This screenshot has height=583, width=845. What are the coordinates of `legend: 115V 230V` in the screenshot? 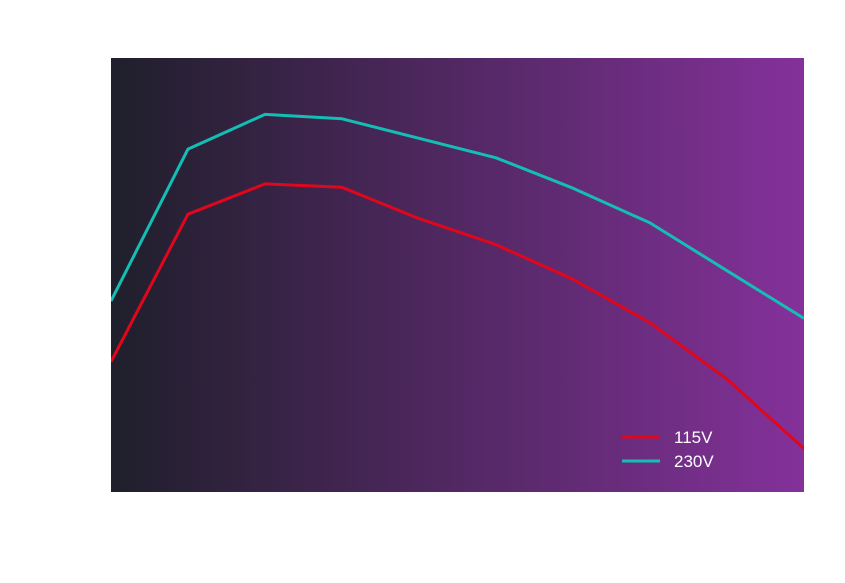 It's located at (668, 449).